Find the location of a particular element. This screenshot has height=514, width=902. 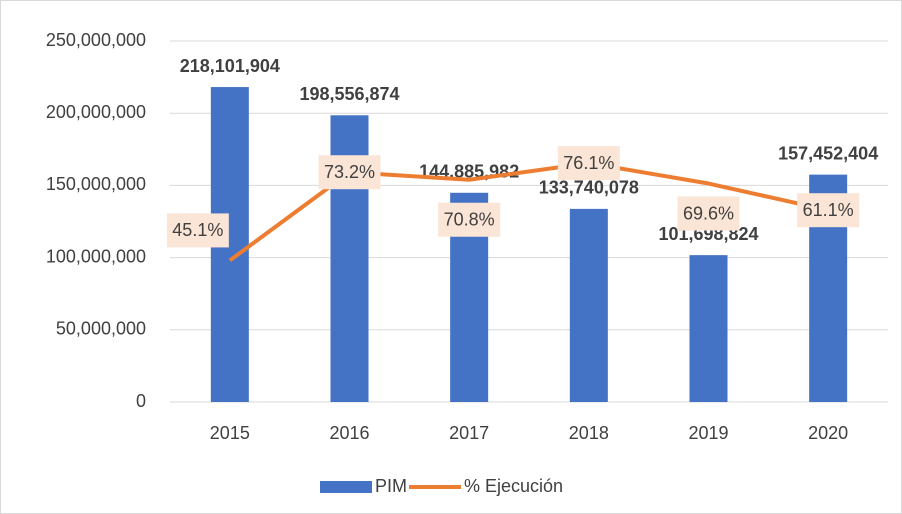

legend-label: % Ejecución is located at coordinates (513, 486).